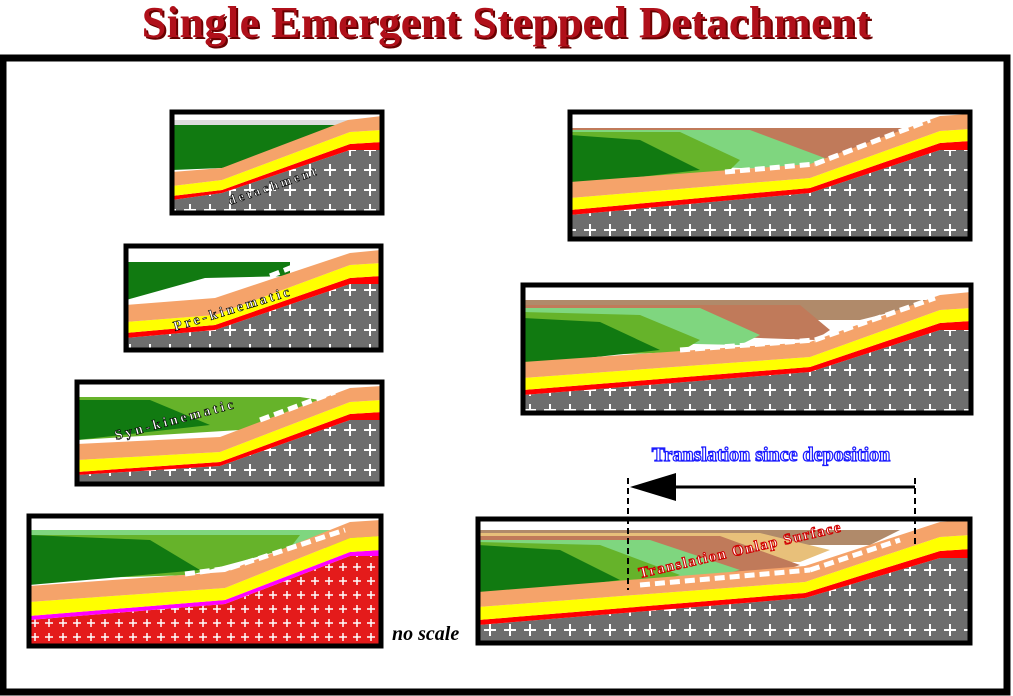 The width and height of the screenshot is (1013, 696). What do you see at coordinates (771, 455) in the screenshot?
I see `label-translation-since-deposition: Translation since deposition` at bounding box center [771, 455].